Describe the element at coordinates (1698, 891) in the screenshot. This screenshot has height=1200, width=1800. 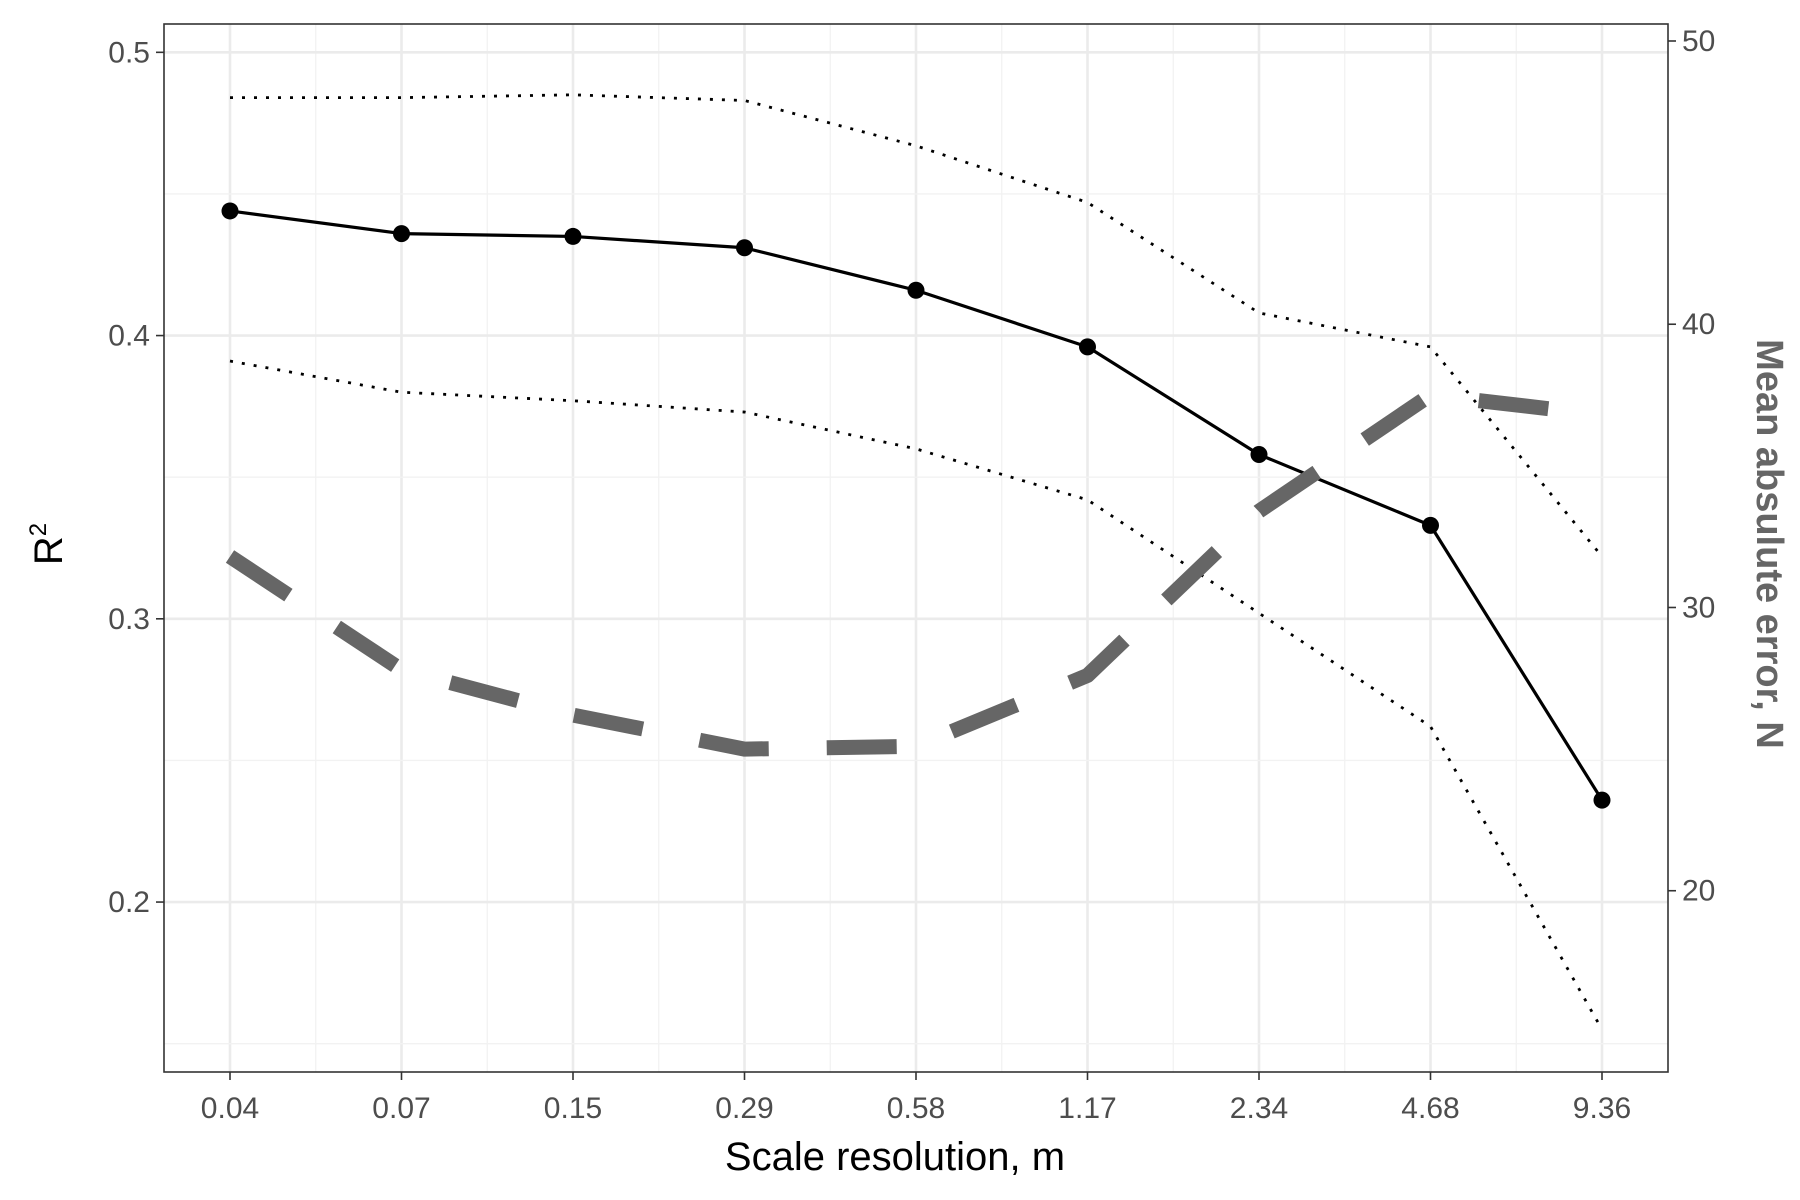
I see `y2-tick-label: 20` at that location.